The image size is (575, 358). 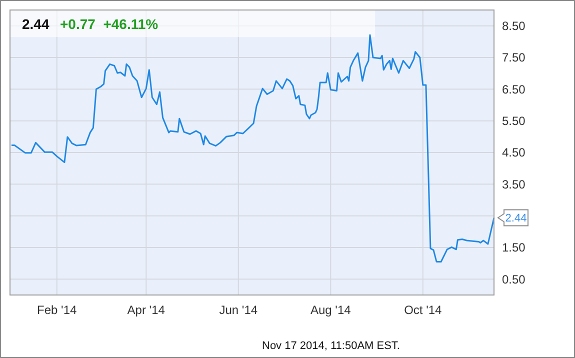 I want to click on y-tick-label: 1.50, so click(x=514, y=247).